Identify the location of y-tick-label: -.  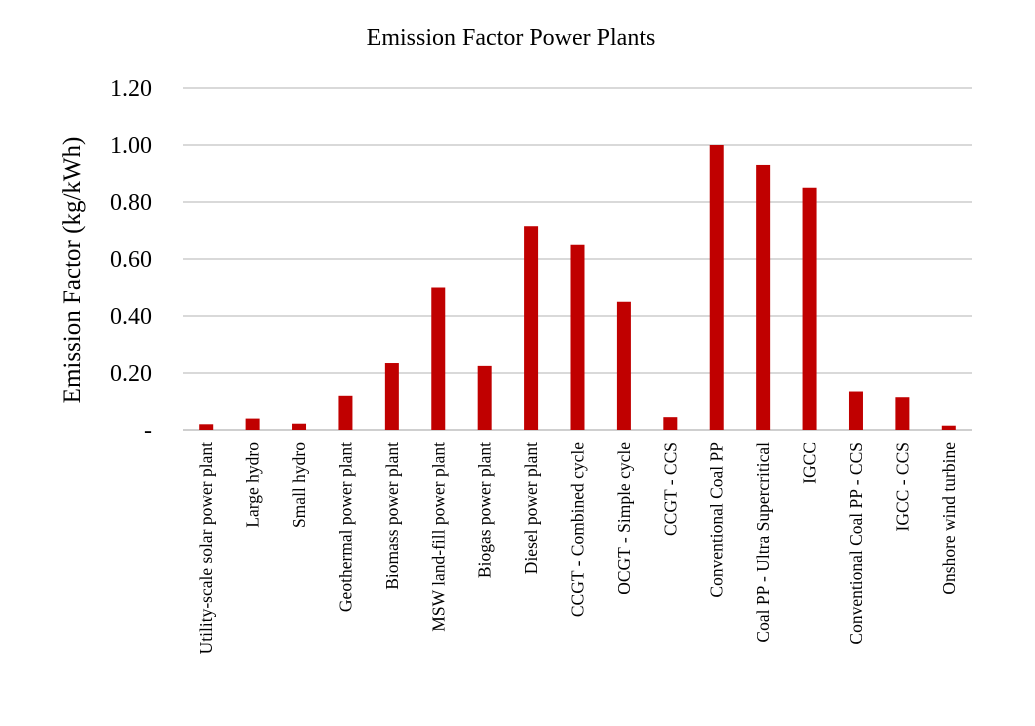
(148, 431).